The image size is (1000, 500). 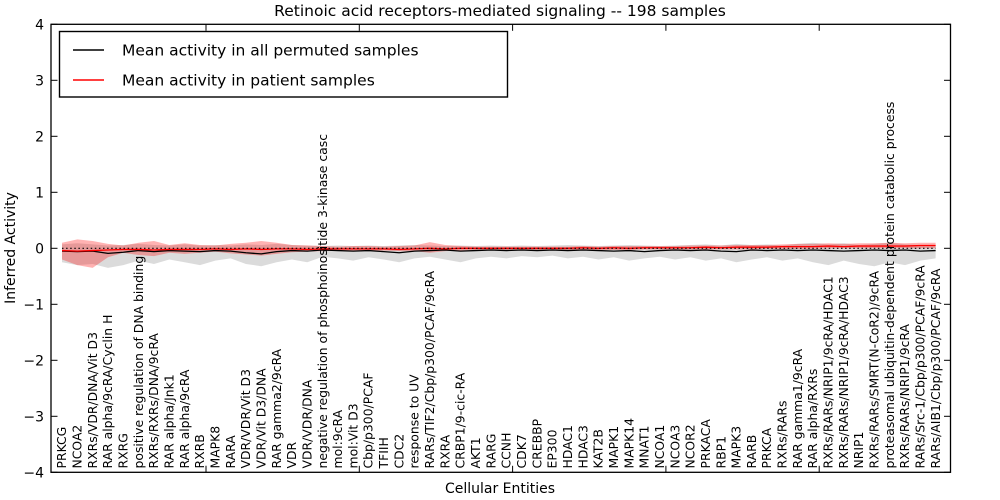 What do you see at coordinates (782, 435) in the screenshot?
I see `x-tick-label: RXRs/RARs` at bounding box center [782, 435].